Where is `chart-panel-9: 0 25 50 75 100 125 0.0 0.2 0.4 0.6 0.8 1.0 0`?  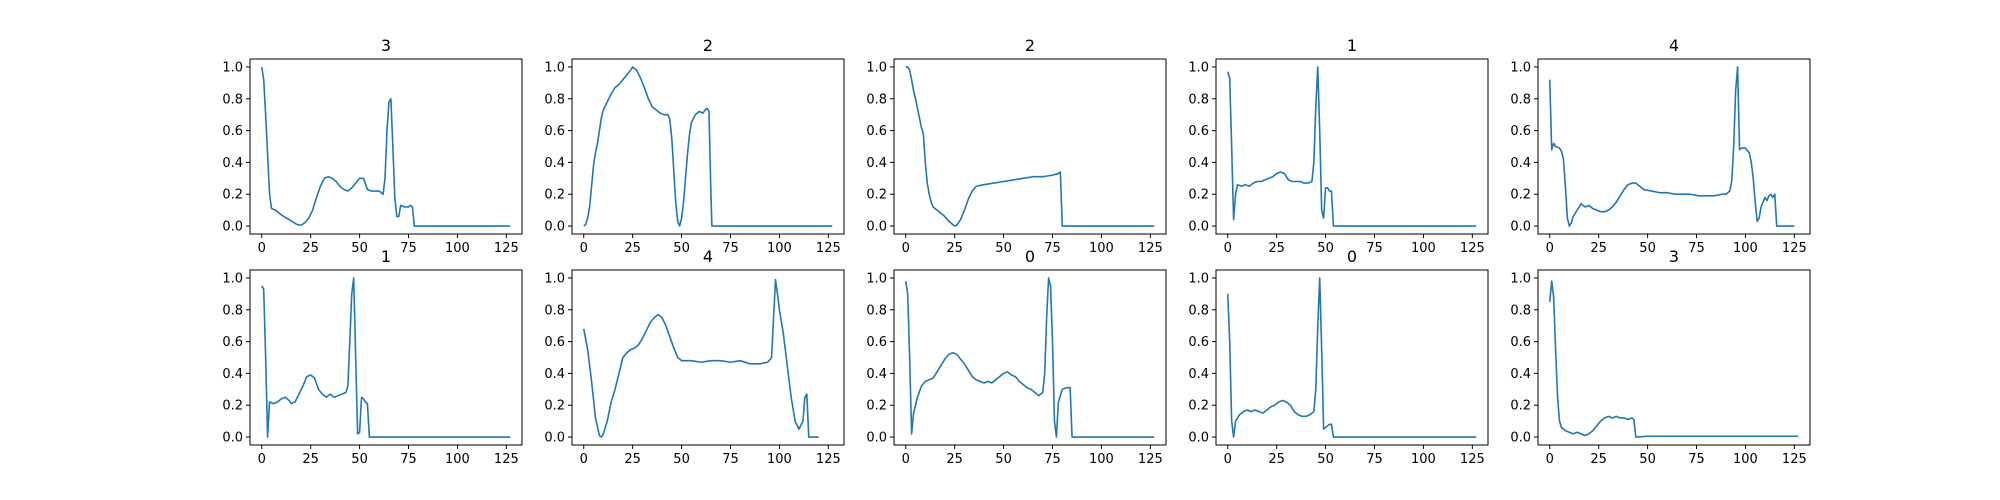 chart-panel-9: 0 25 50 75 100 125 0.0 0.2 0.4 0.6 0.8 1.0 0 is located at coordinates (1338, 357).